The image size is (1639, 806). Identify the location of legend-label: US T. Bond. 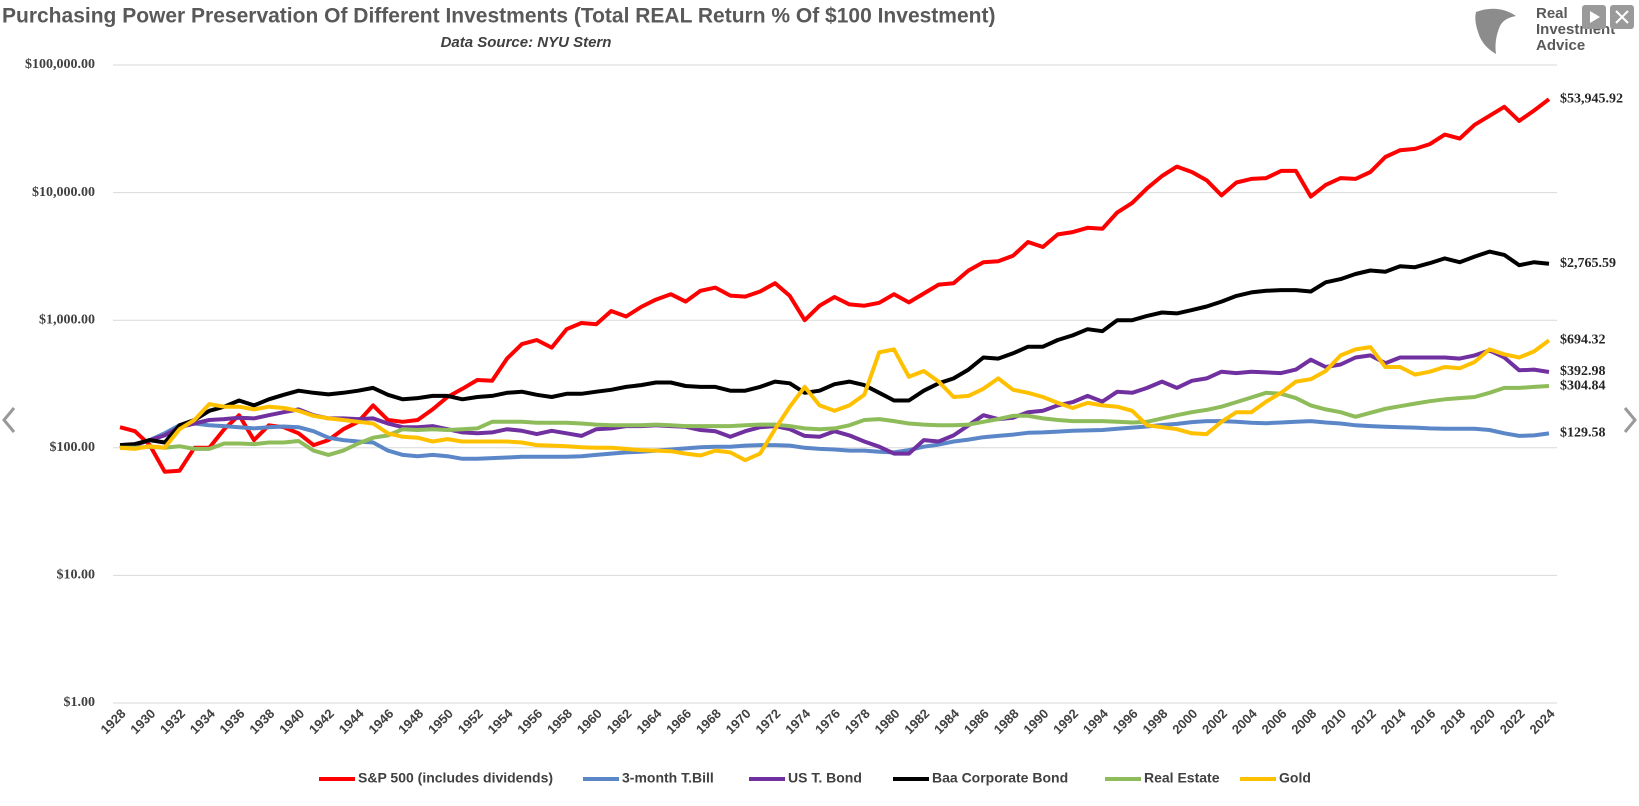
(825, 778).